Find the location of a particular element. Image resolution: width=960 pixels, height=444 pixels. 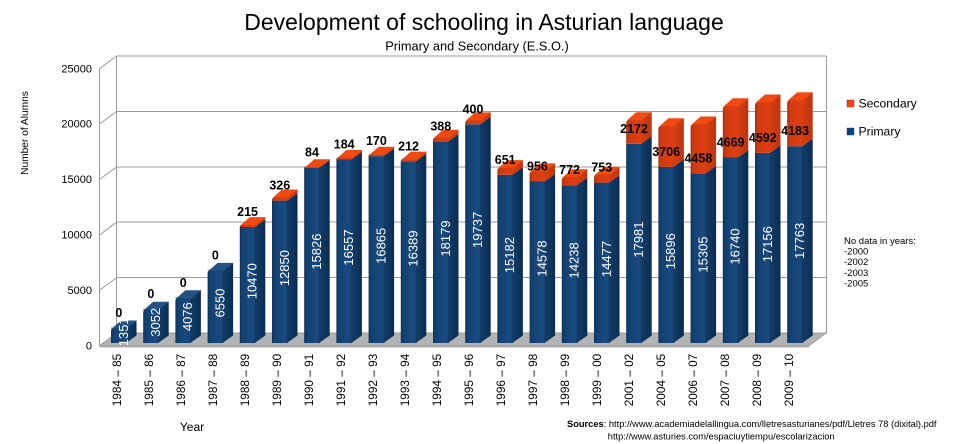

svg-text: 326 is located at coordinates (279, 186).